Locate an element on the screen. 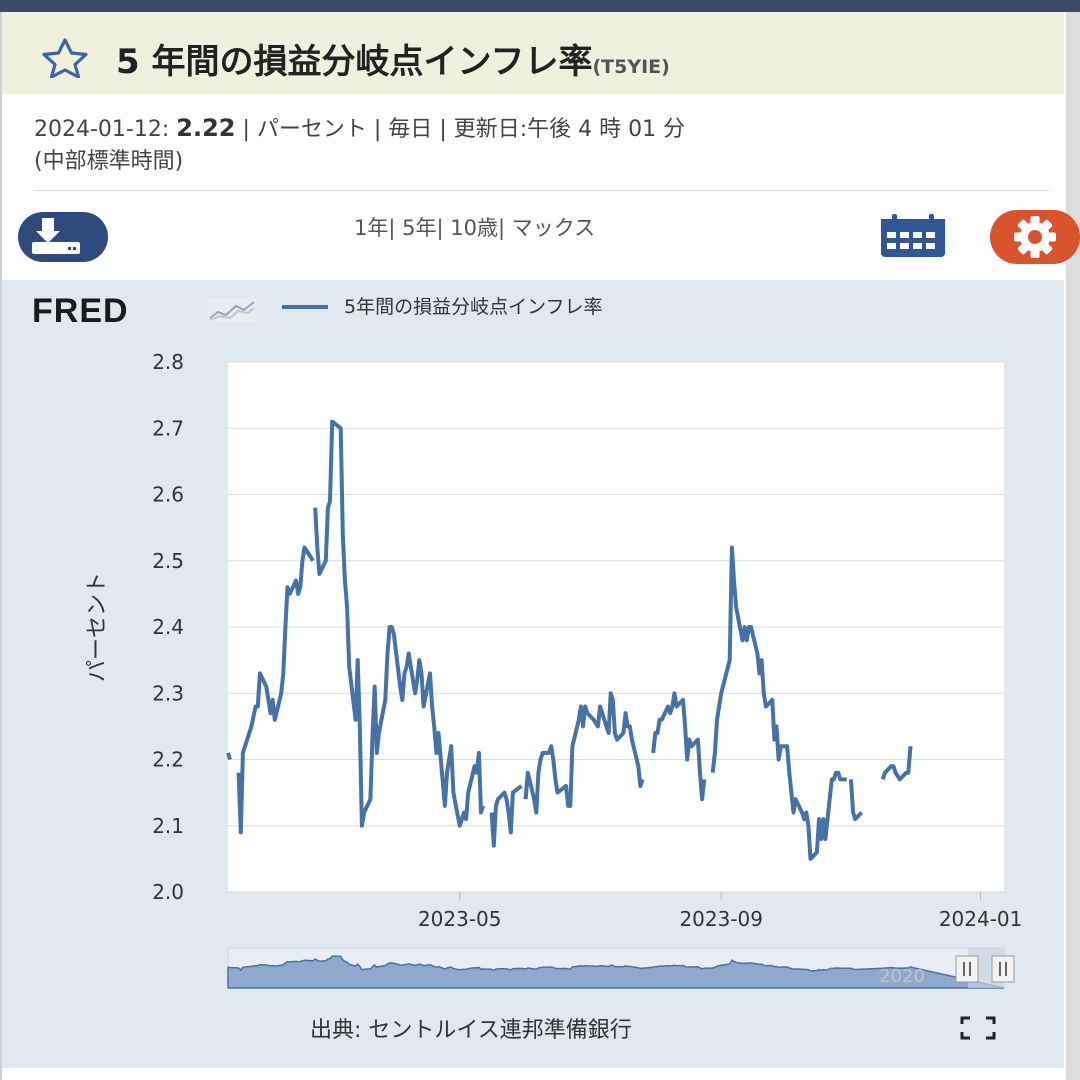  y-axis-label: パーセント is located at coordinates (97, 627).